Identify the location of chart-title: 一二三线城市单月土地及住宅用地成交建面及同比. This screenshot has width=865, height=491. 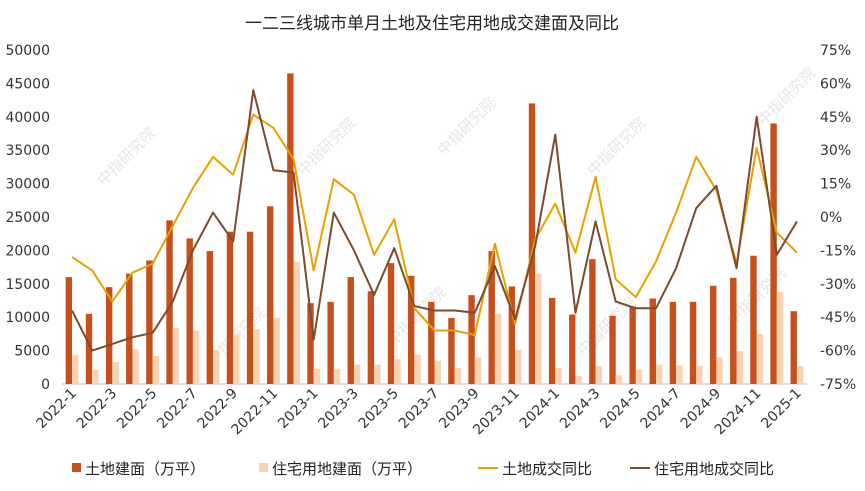
(432, 24).